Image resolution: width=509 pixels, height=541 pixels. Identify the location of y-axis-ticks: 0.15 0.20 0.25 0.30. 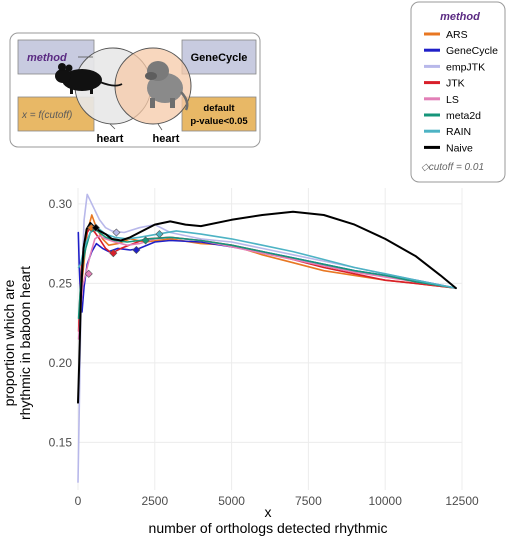
(61, 323).